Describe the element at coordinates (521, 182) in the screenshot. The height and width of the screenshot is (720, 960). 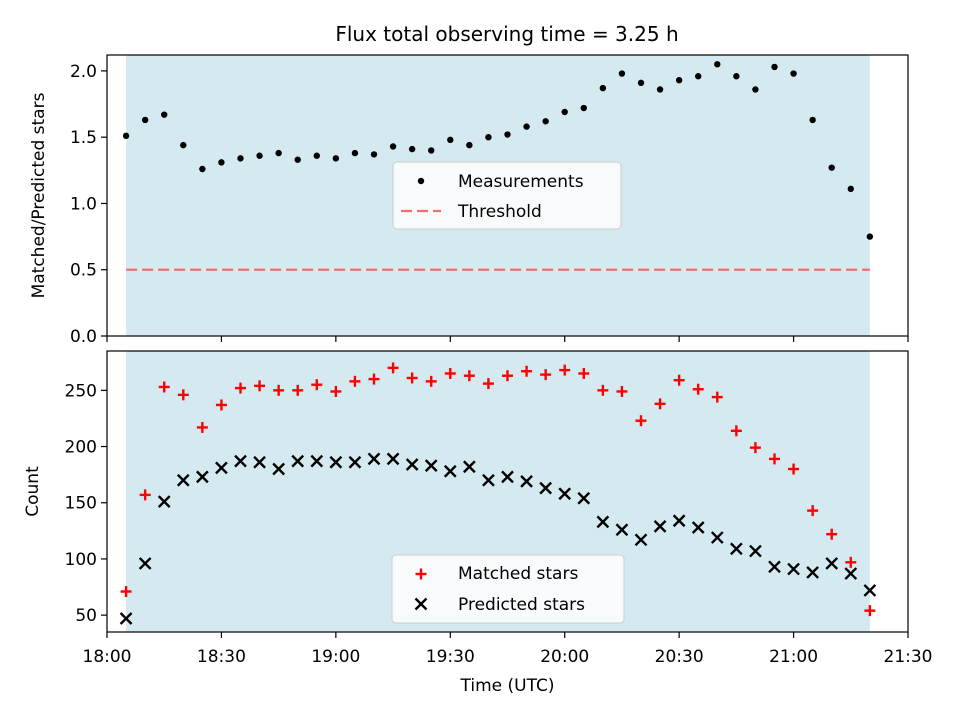
I see `legend-label: Measurements` at that location.